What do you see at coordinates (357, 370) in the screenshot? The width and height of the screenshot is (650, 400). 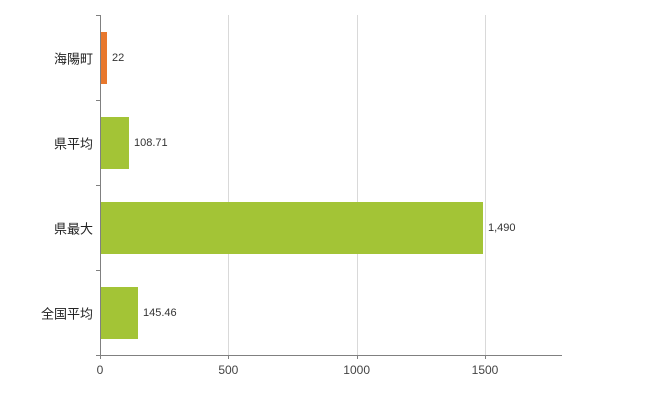 I see `x-axis-tick-label: 1000` at bounding box center [357, 370].